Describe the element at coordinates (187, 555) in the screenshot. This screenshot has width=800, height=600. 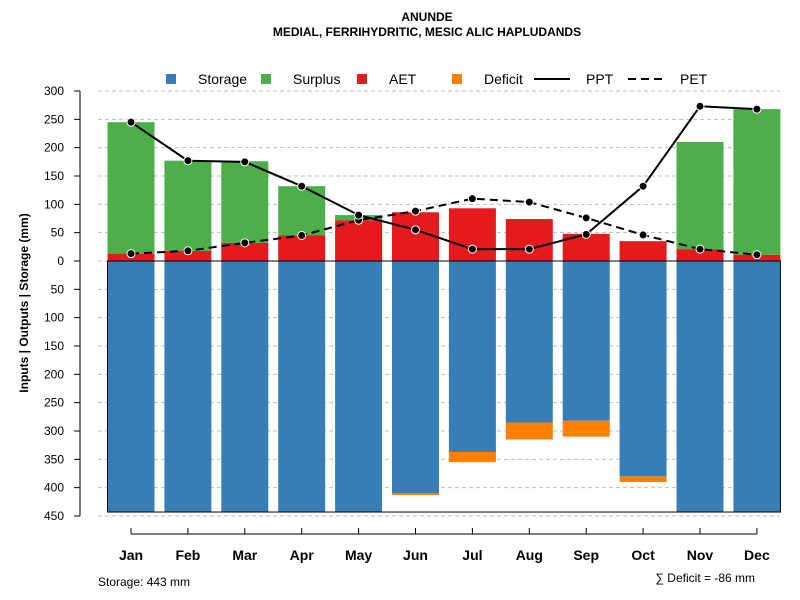
I see `x-tick-label: Feb` at that location.